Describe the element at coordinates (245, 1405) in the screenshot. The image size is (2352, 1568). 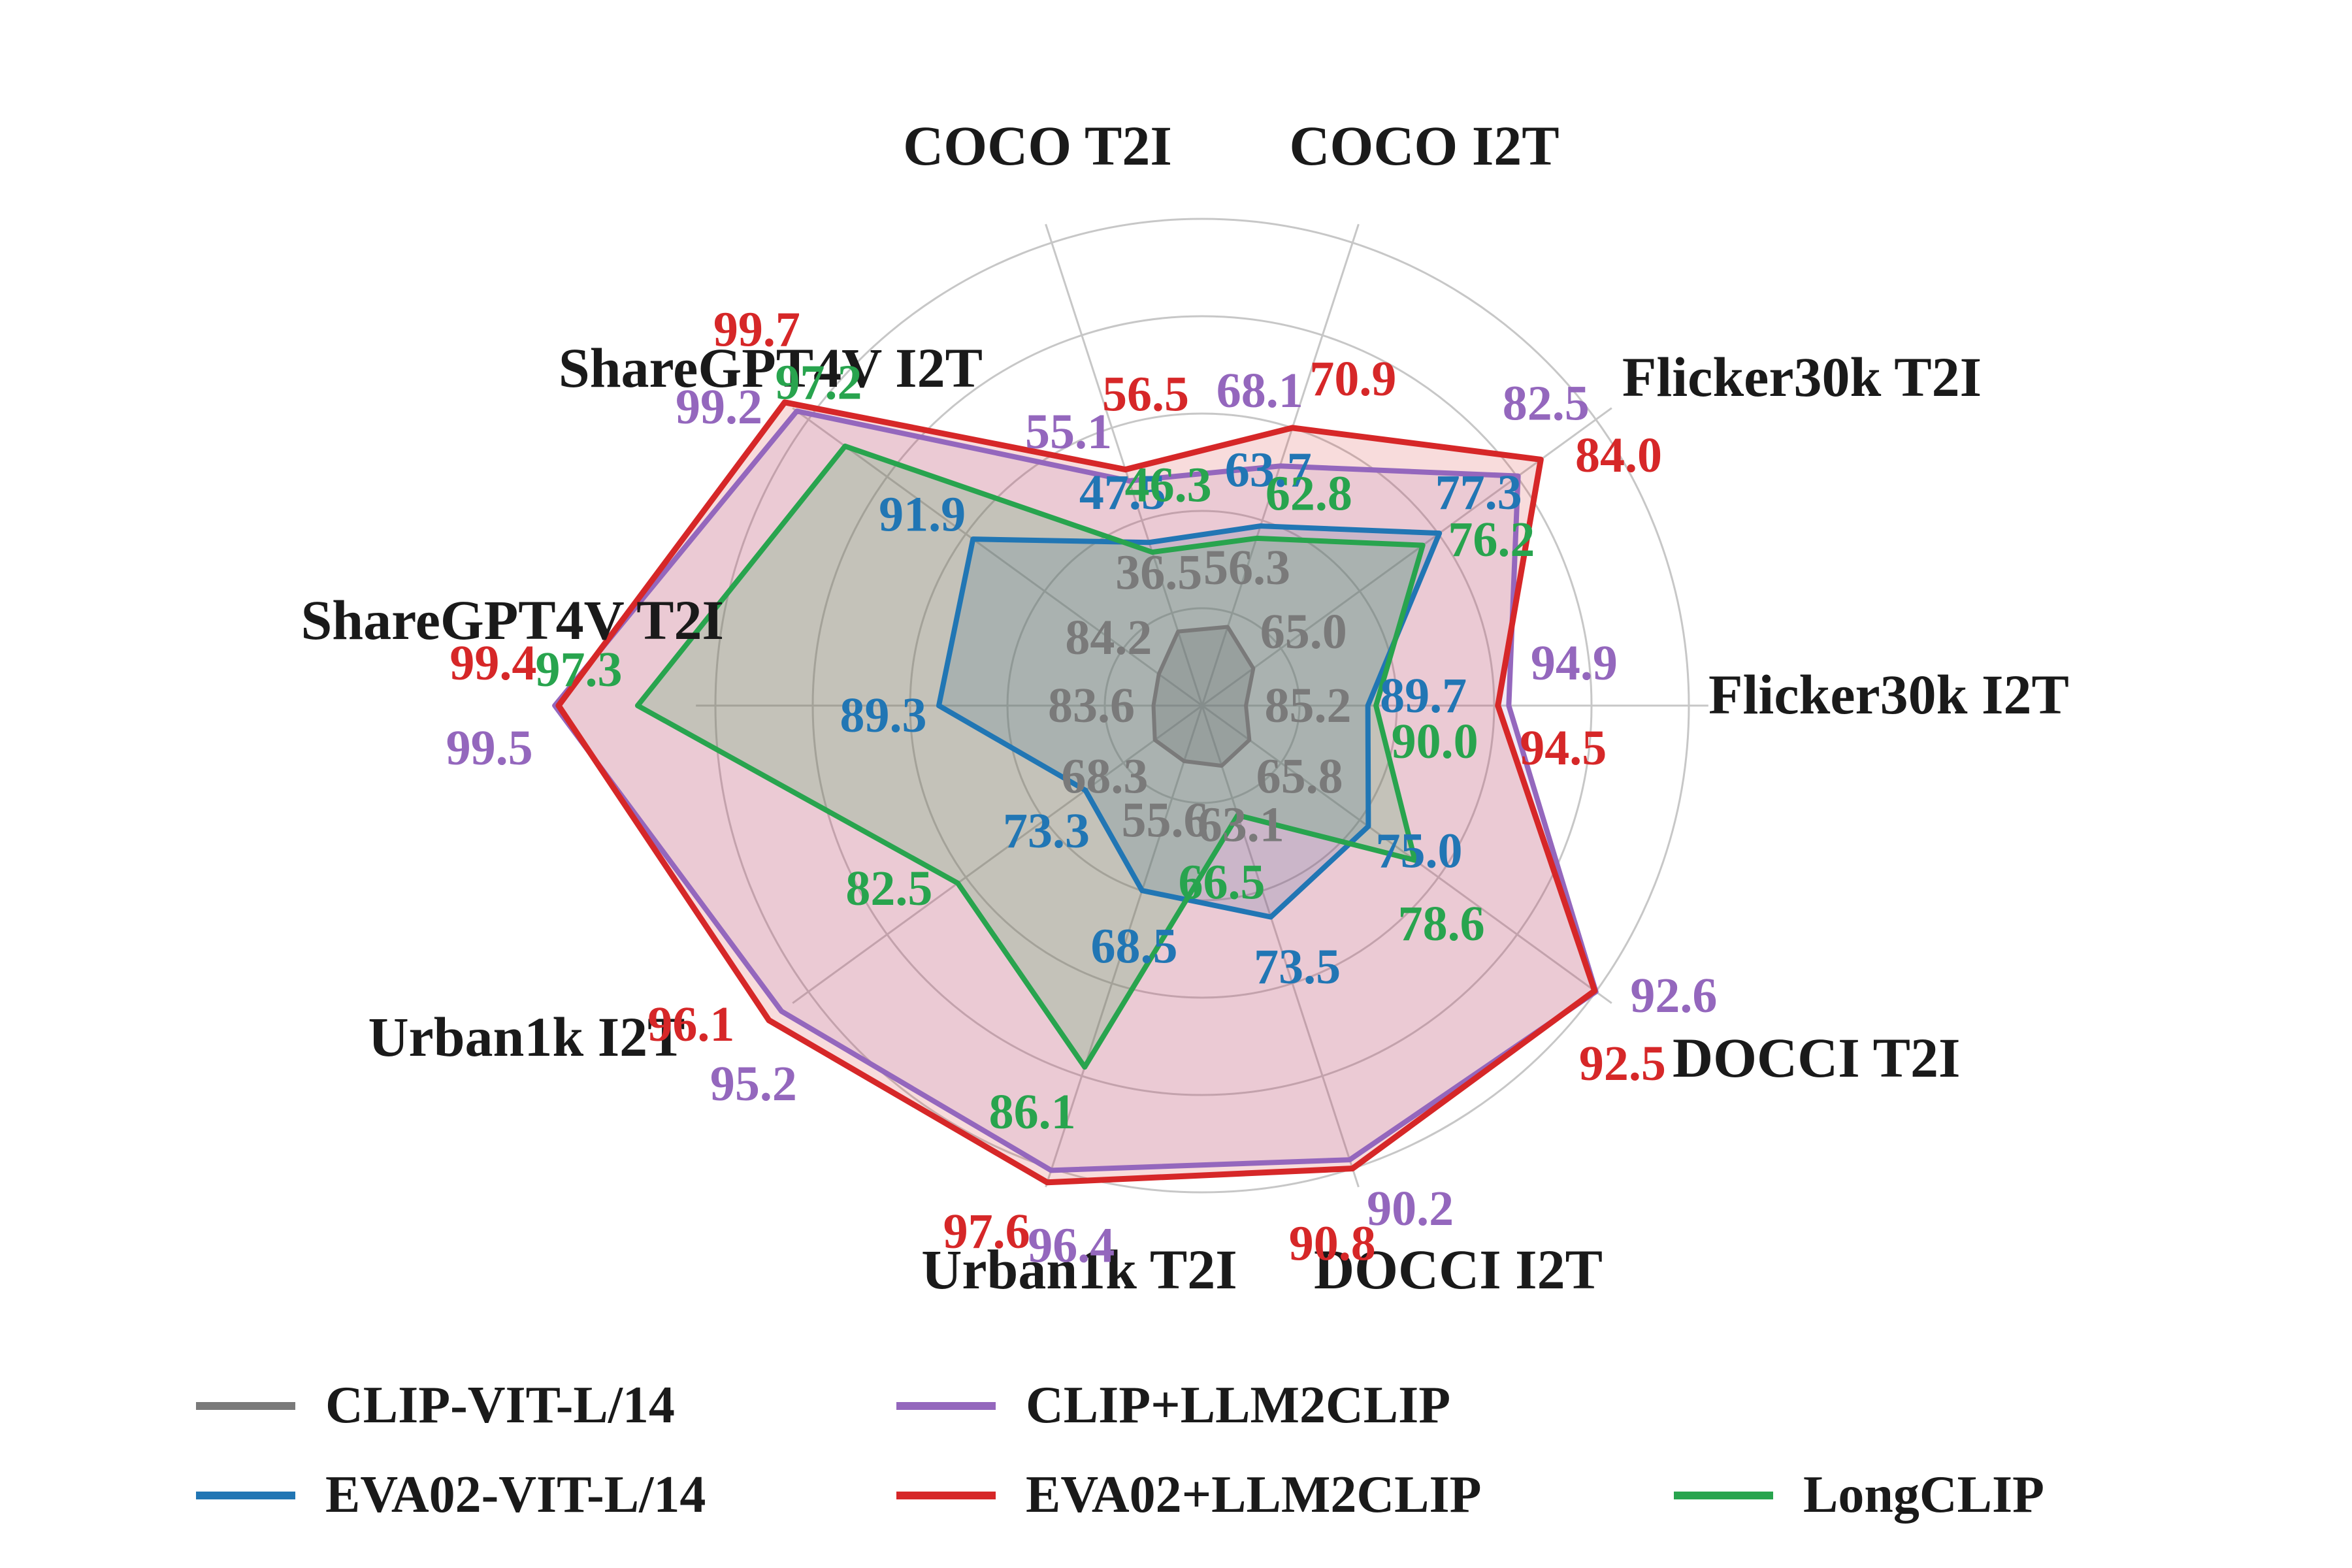
I see `legend-swatch-clip-vit-l14` at that location.